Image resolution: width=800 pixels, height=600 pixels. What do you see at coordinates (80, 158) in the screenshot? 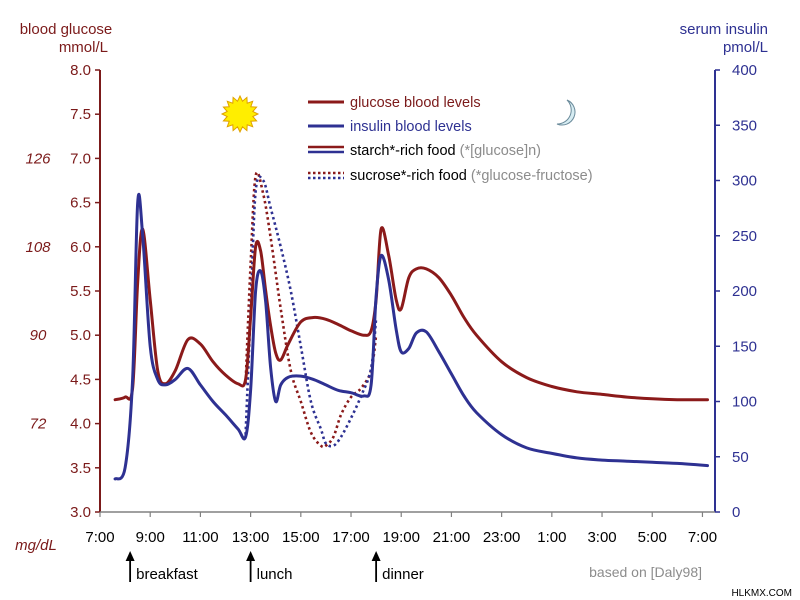
I see `left-tick-label: 7.0` at bounding box center [80, 158].